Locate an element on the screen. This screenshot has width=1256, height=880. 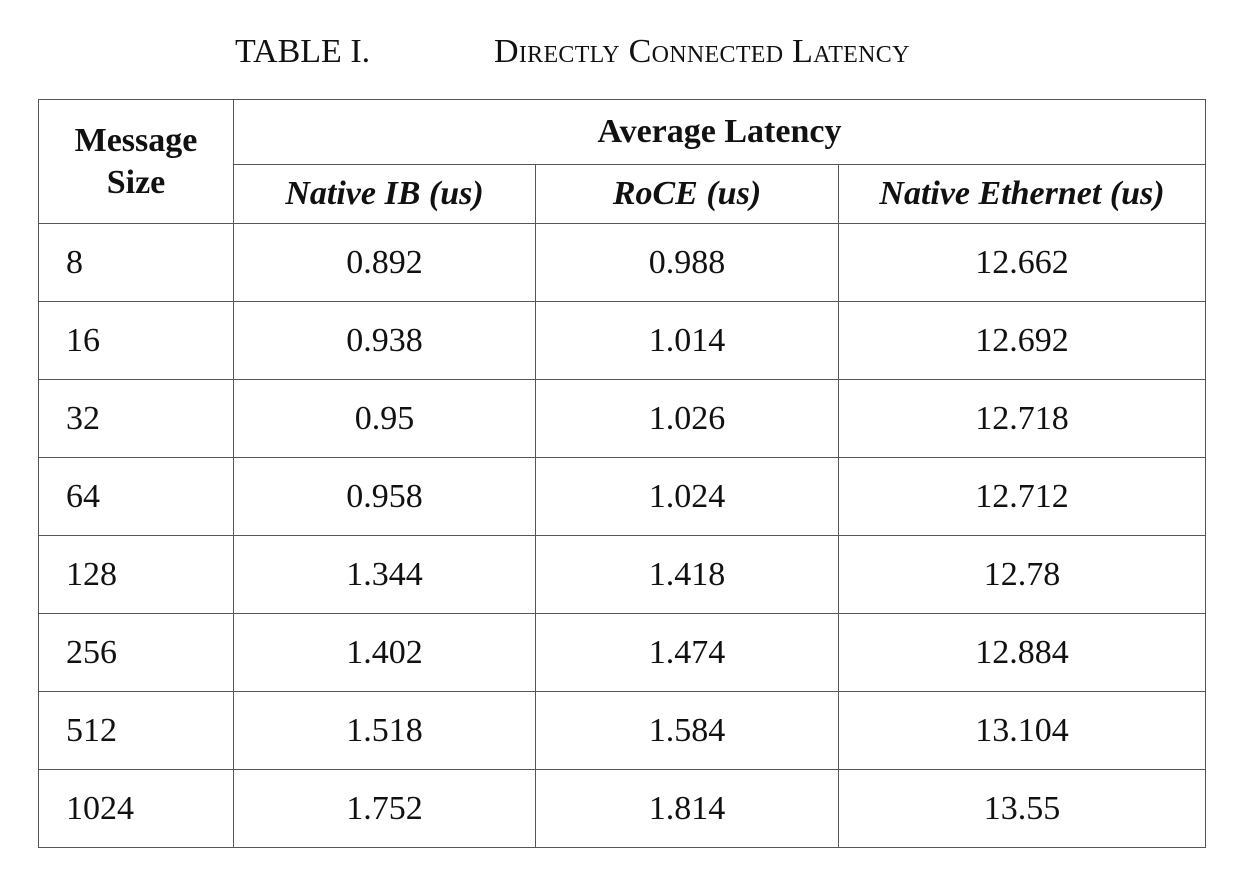
cell-message-size: 512 is located at coordinates (136, 730).